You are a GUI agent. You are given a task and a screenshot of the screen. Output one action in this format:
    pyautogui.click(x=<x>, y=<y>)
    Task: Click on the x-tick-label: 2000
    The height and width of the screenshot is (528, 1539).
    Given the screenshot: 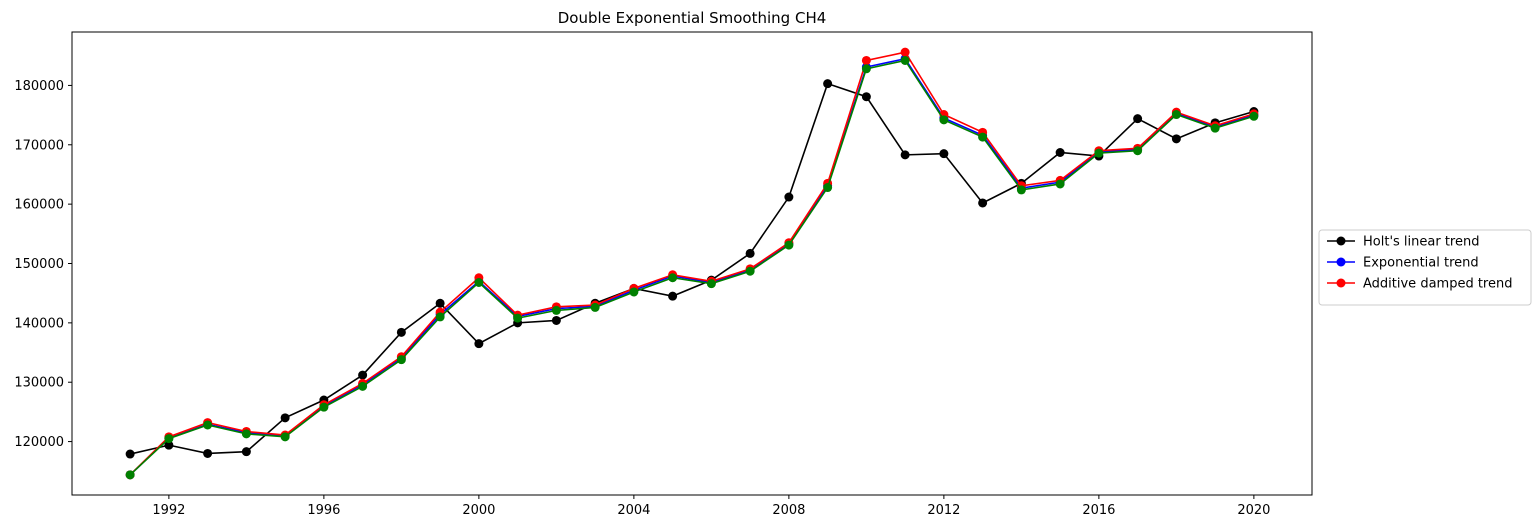 What is the action you would take?
    pyautogui.click(x=478, y=510)
    